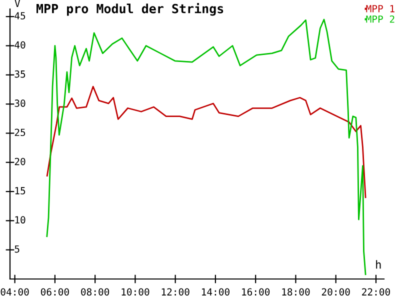 This screenshot has height=300, width=400. I want to click on y-tick-label: 35, so click(20, 74).